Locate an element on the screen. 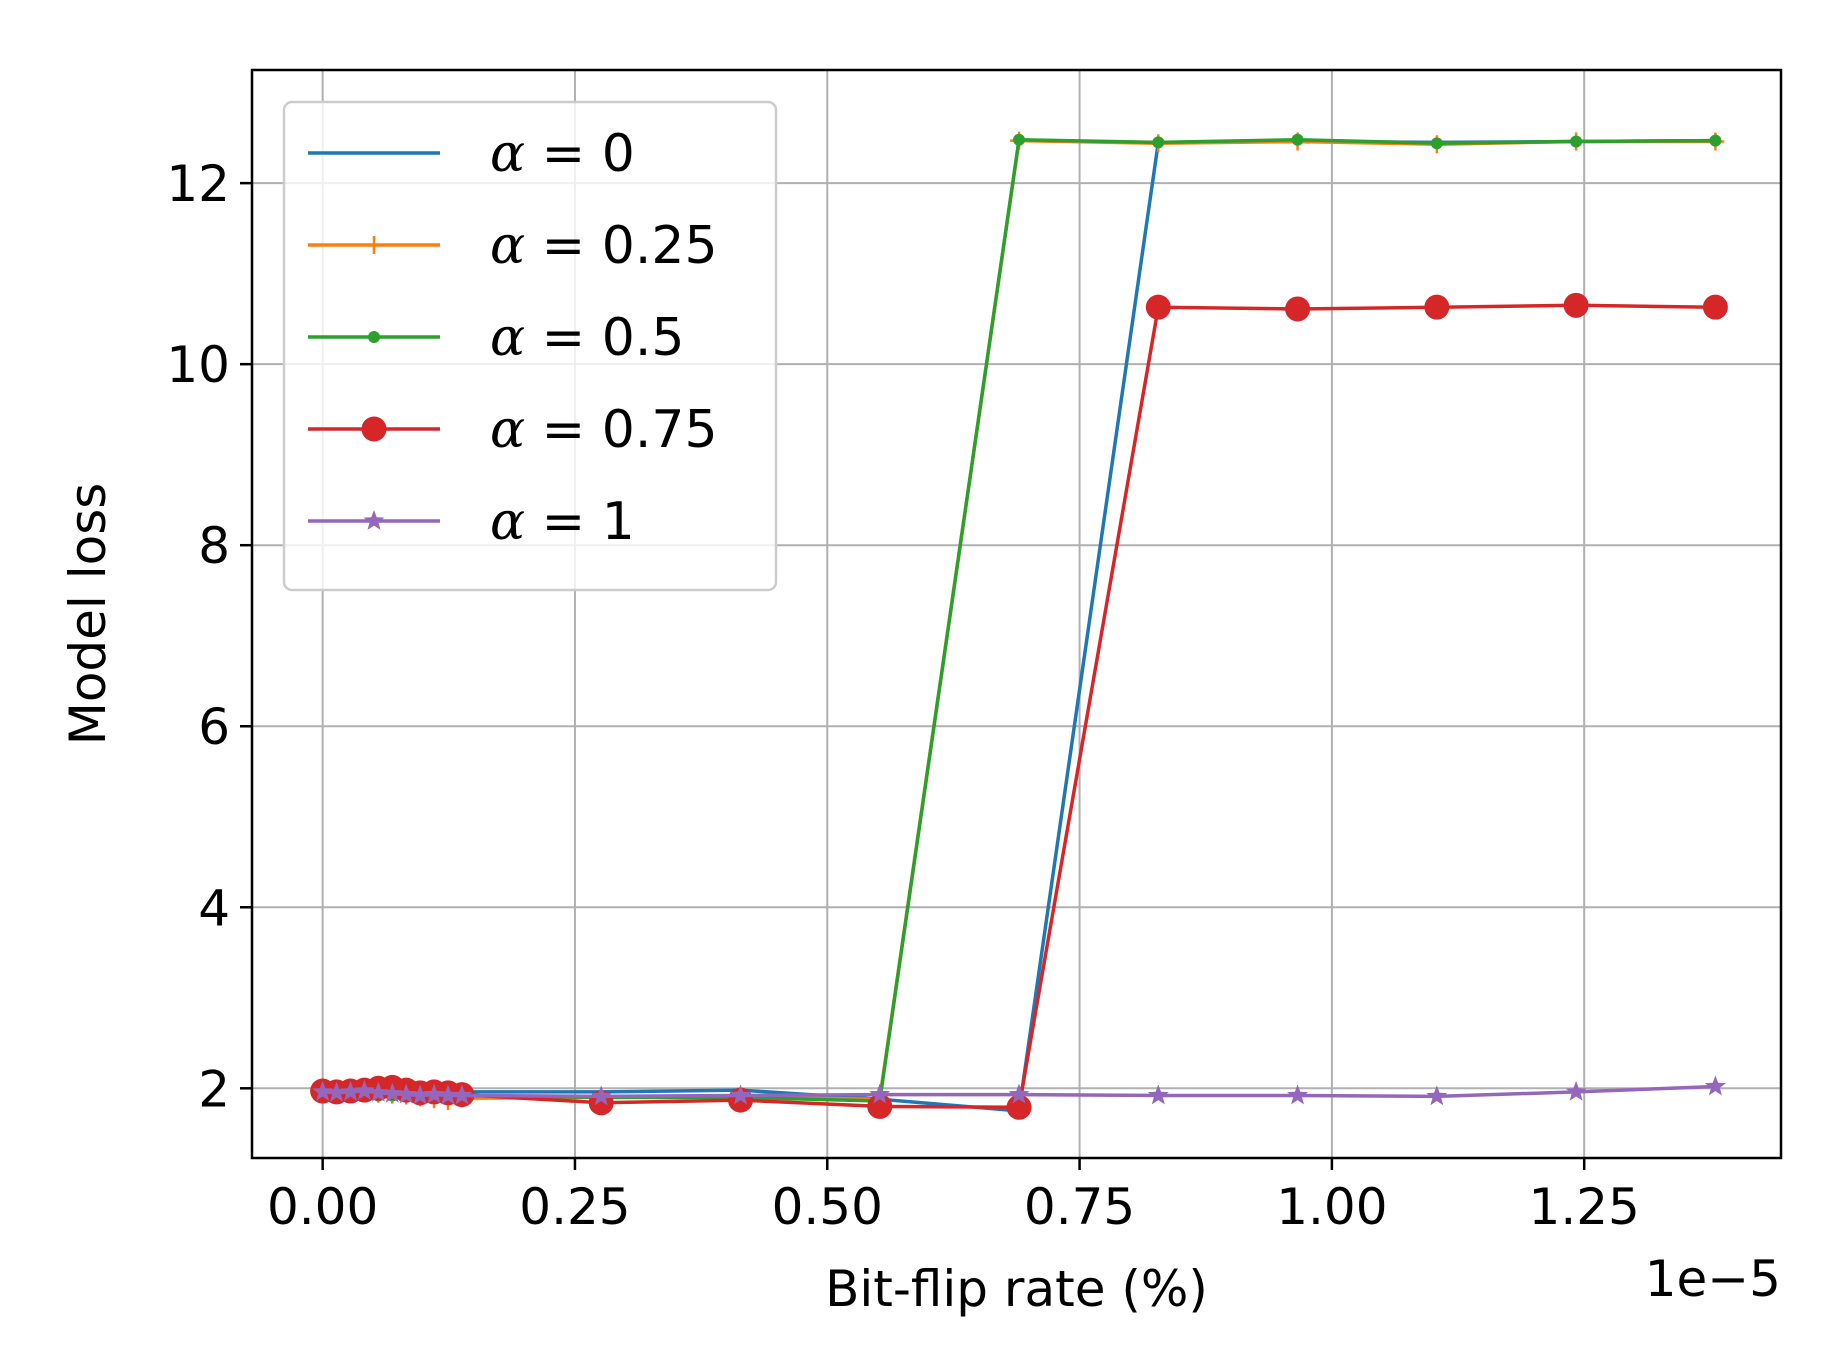 The height and width of the screenshot is (1370, 1826). y-tick-label: 2 is located at coordinates (214, 1089).